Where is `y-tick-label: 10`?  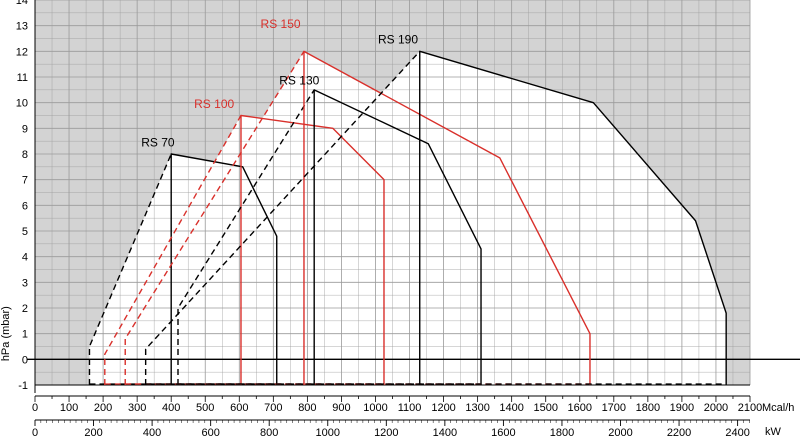 y-tick-label: 10 is located at coordinates (22, 104).